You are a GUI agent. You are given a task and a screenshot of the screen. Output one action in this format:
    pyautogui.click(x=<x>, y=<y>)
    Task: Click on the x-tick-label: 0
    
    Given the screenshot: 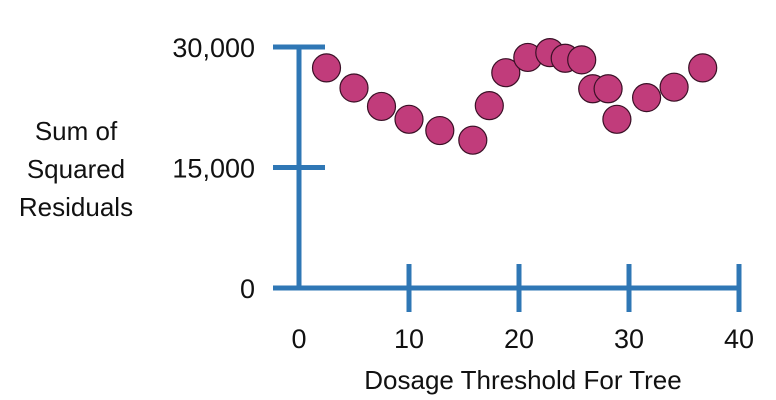 What is the action you would take?
    pyautogui.click(x=298, y=339)
    